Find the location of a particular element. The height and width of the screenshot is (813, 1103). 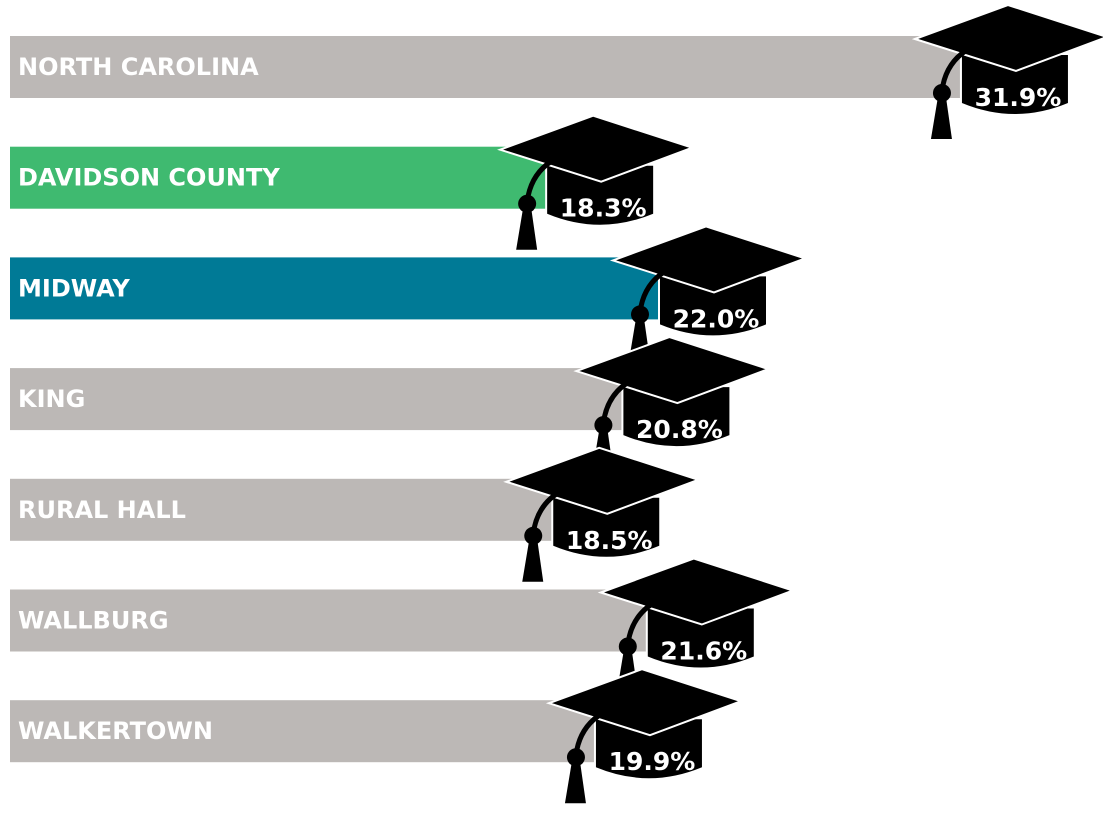

value-label: 21.6% is located at coordinates (703, 651).